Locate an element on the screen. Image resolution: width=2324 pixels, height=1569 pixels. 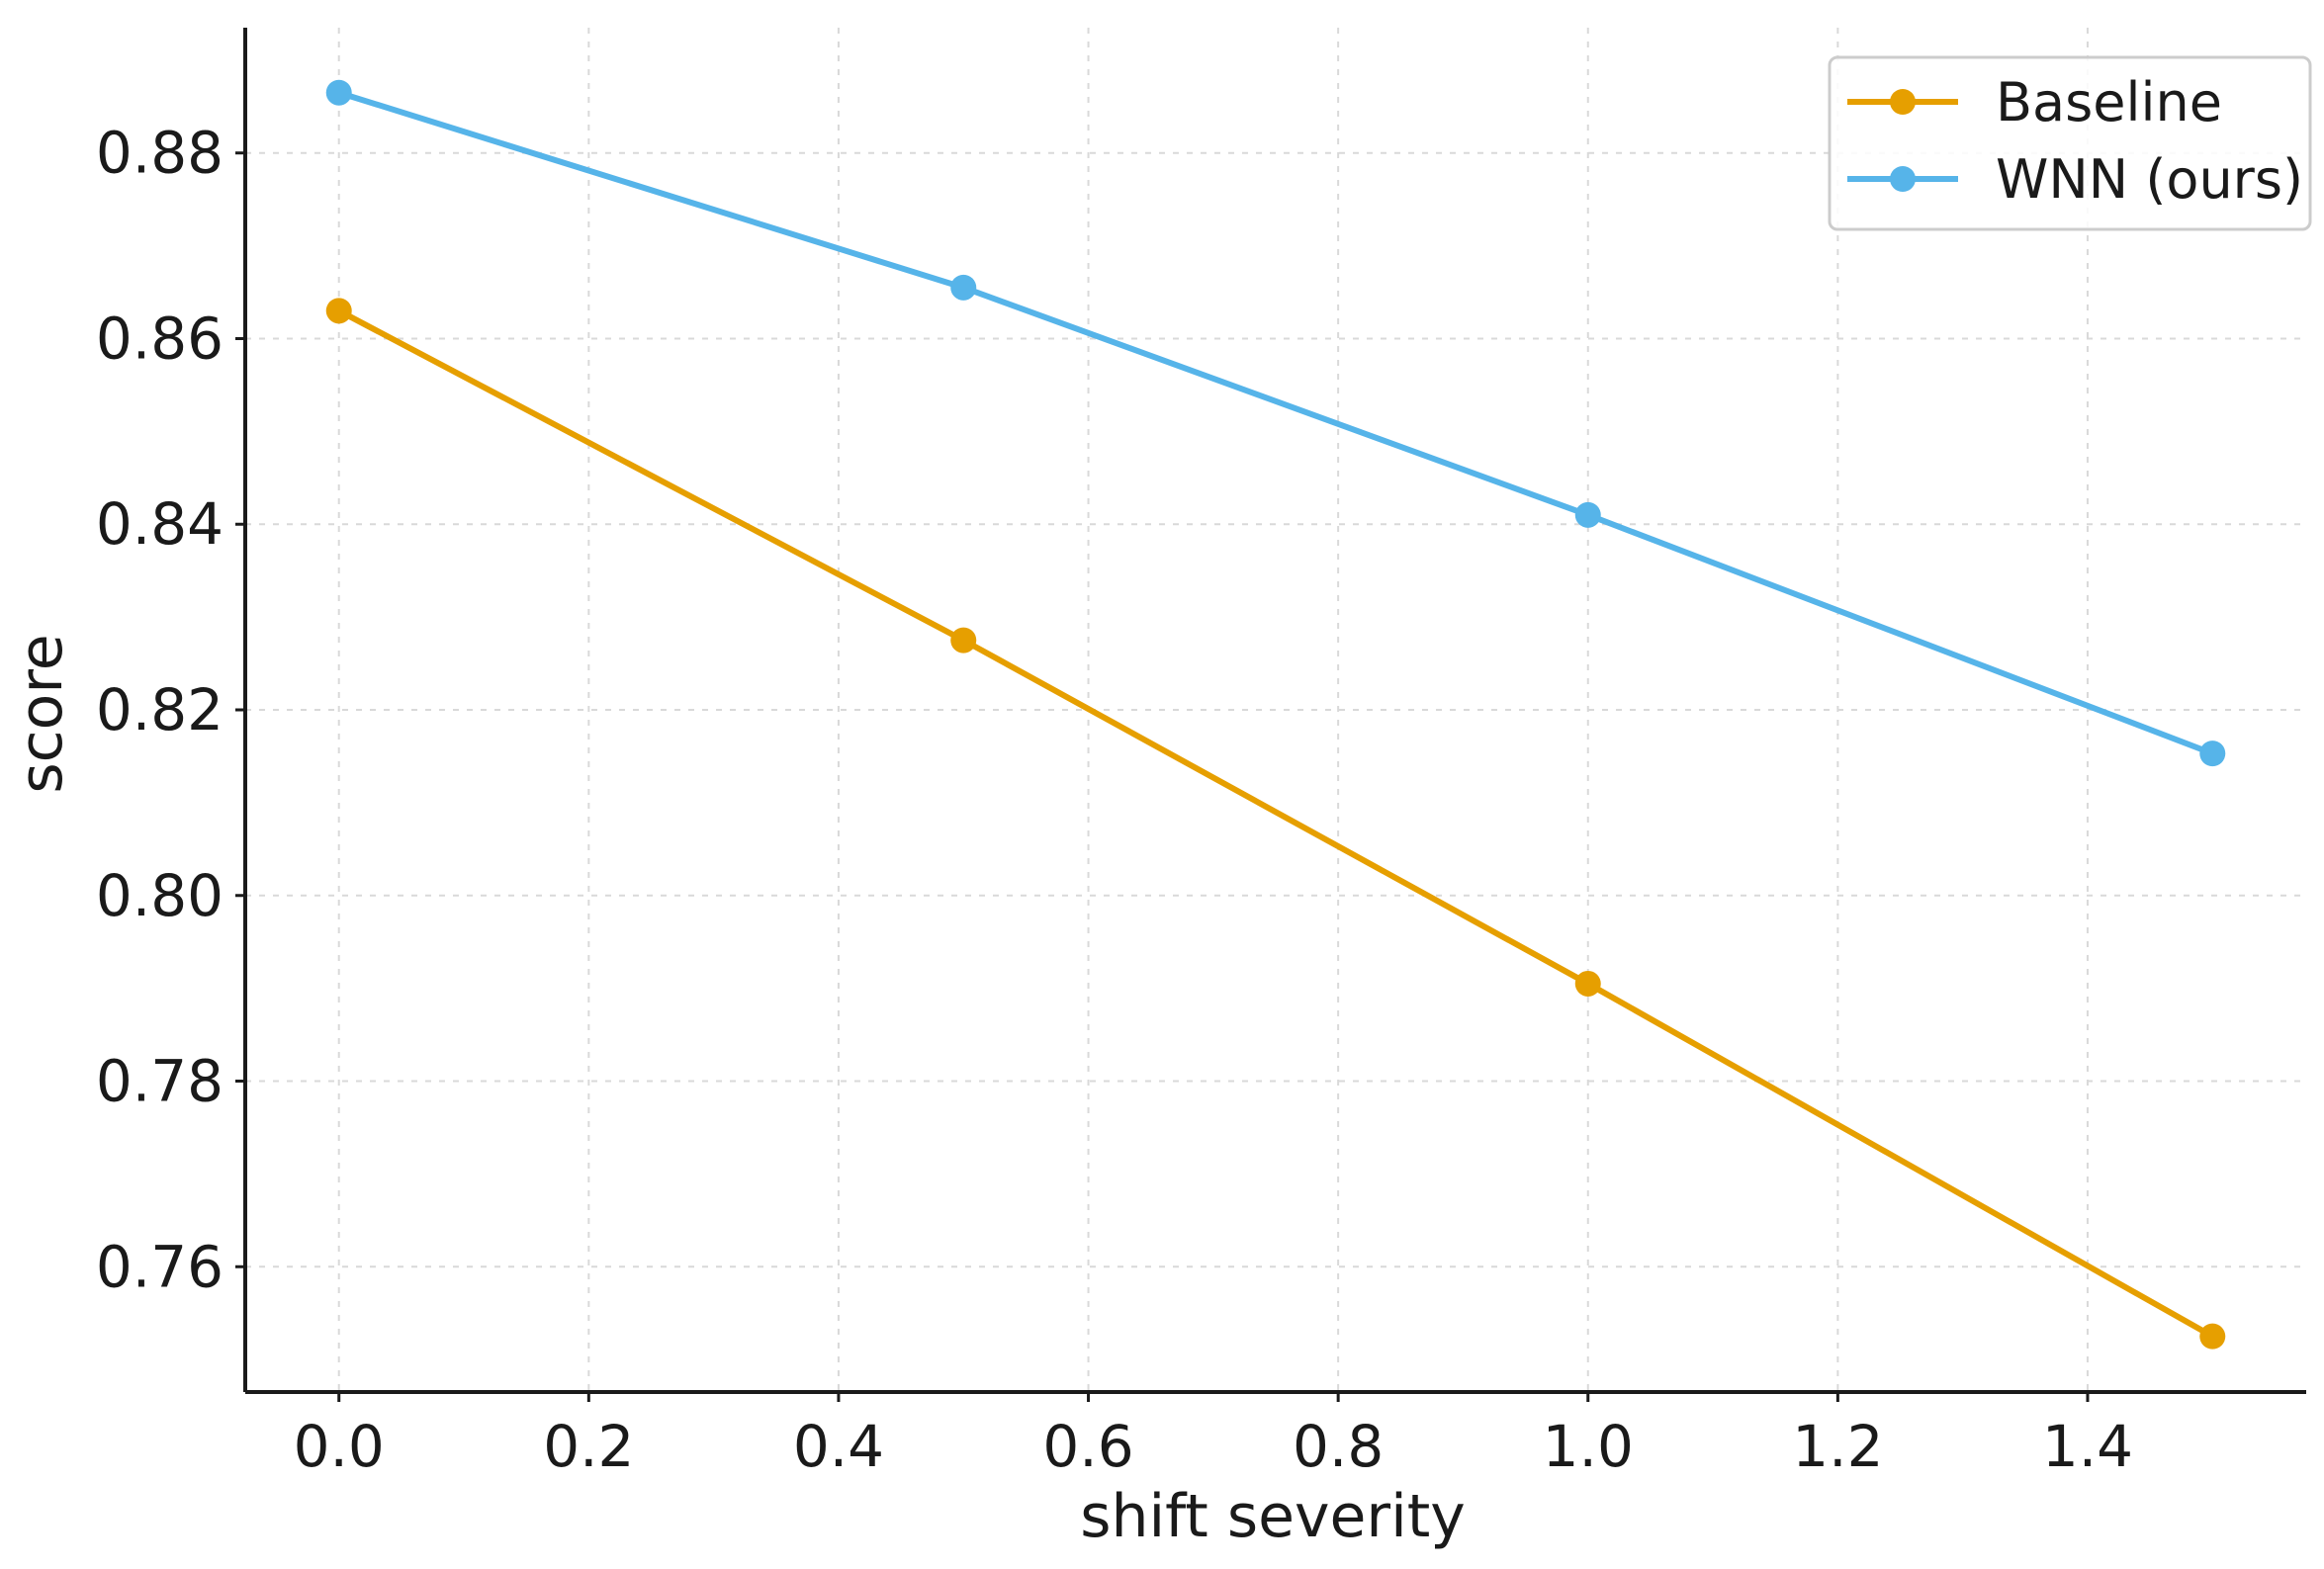
legend-marker-baseline is located at coordinates (1903, 102).